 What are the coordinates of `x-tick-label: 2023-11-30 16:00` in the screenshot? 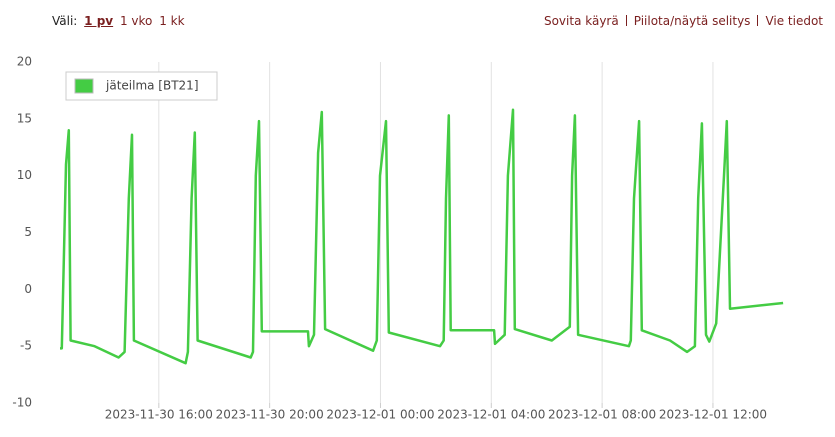 It's located at (159, 415).